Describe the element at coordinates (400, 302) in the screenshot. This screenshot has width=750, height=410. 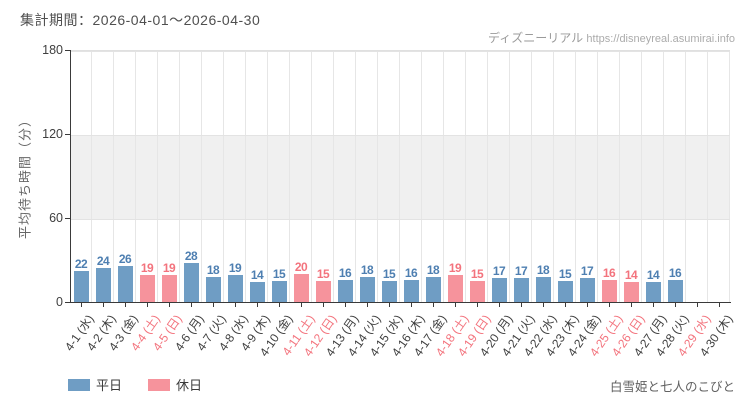
I see `x-axis-line` at that location.